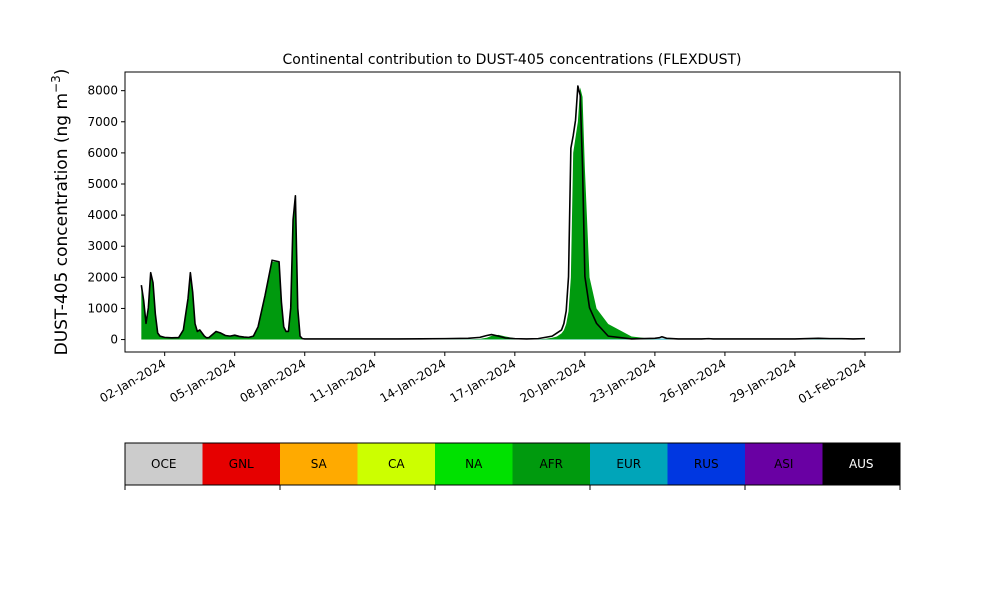 The image size is (1000, 600). I want to click on colorbar-swatch-afr, so click(551, 464).